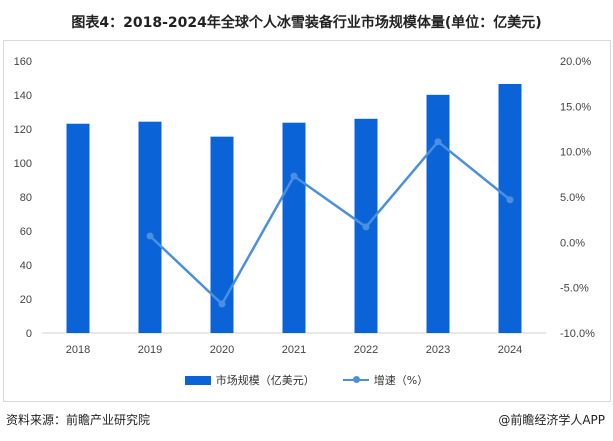  I want to click on y-right-tick-label: 15.0%, so click(575, 107).